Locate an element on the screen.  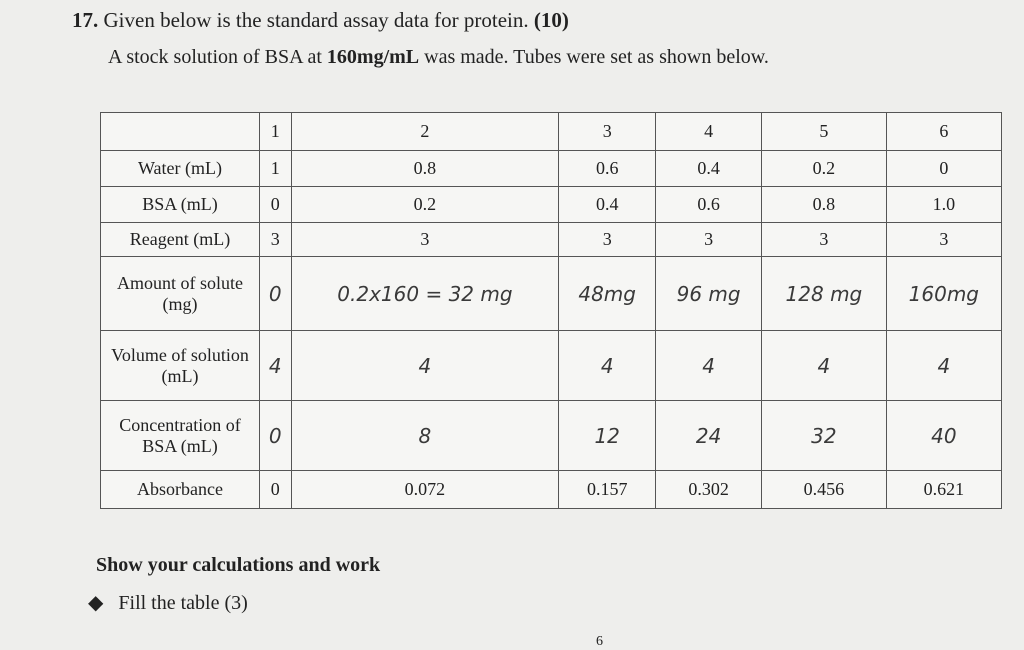
cell: 32 is located at coordinates (824, 435).